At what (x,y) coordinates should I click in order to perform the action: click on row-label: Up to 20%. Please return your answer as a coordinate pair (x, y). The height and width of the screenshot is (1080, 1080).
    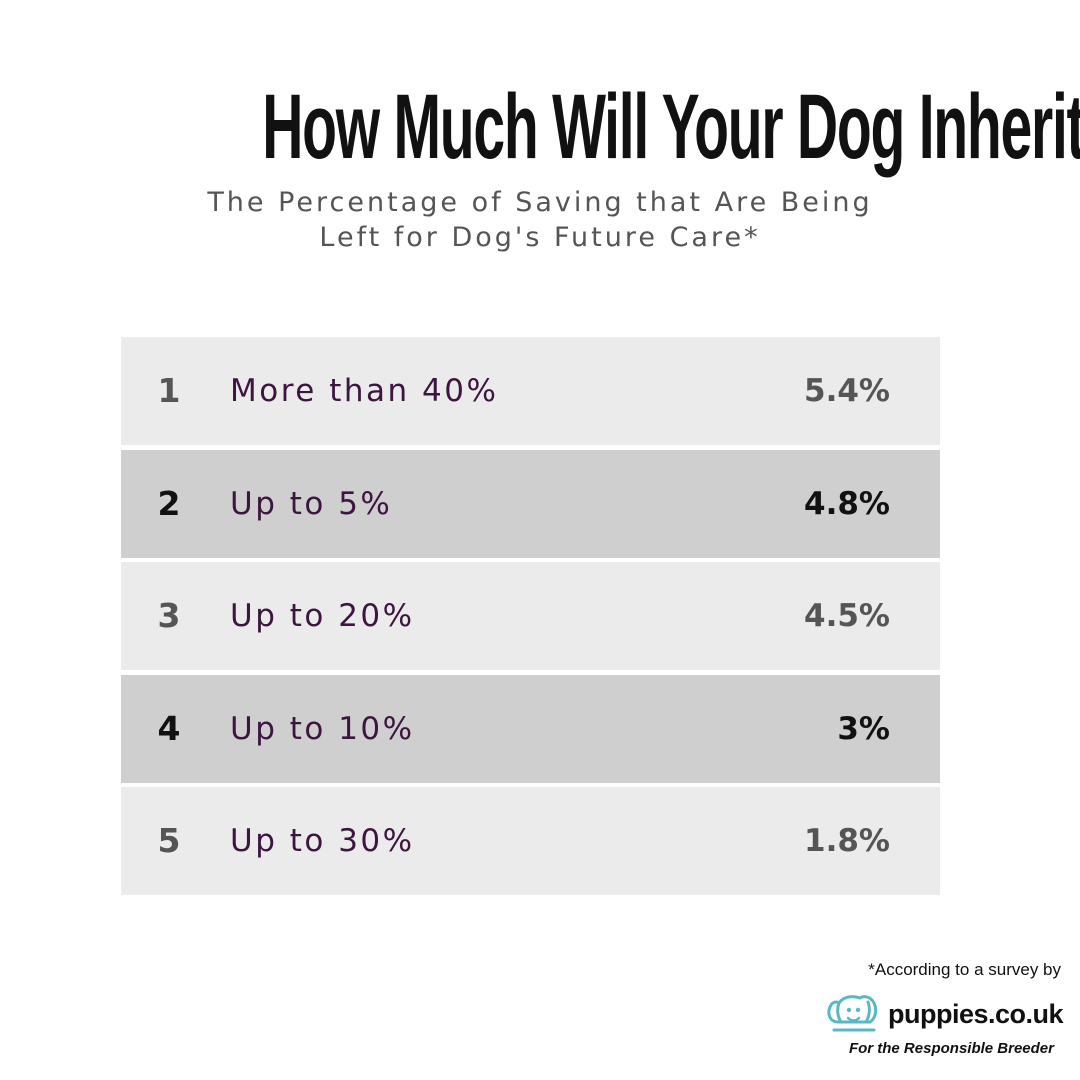
    Looking at the image, I should click on (322, 616).